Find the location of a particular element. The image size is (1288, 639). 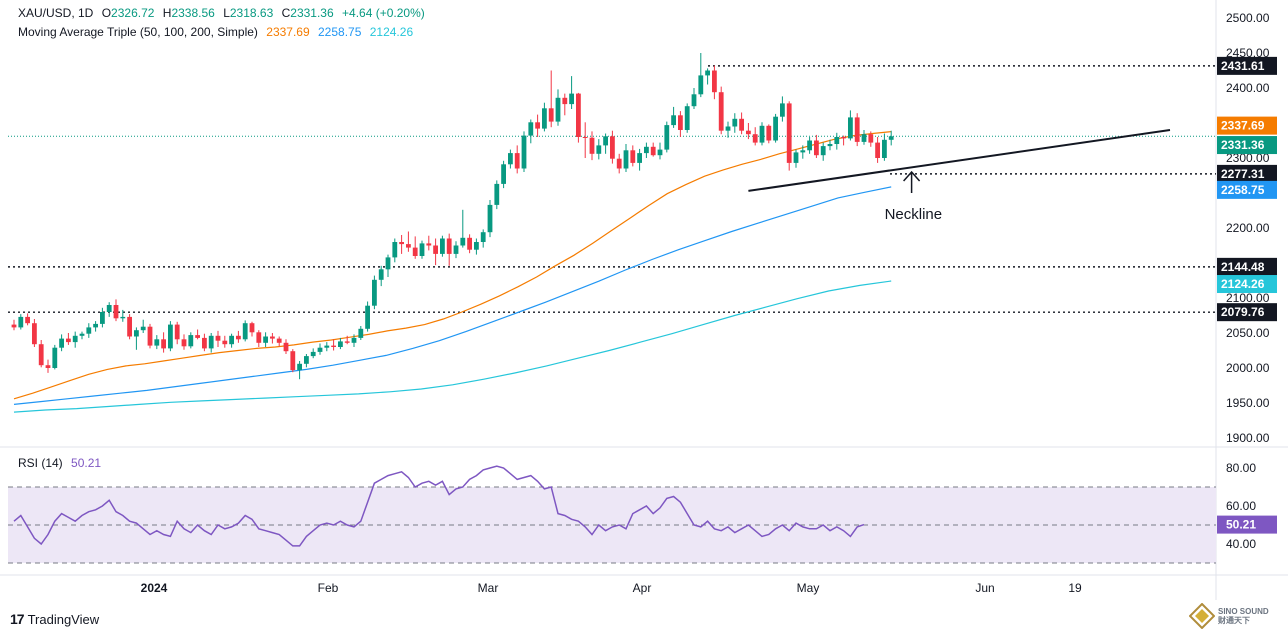

time-axis: 2024 Feb Mar Apr May Jun 19 is located at coordinates (611, 588).